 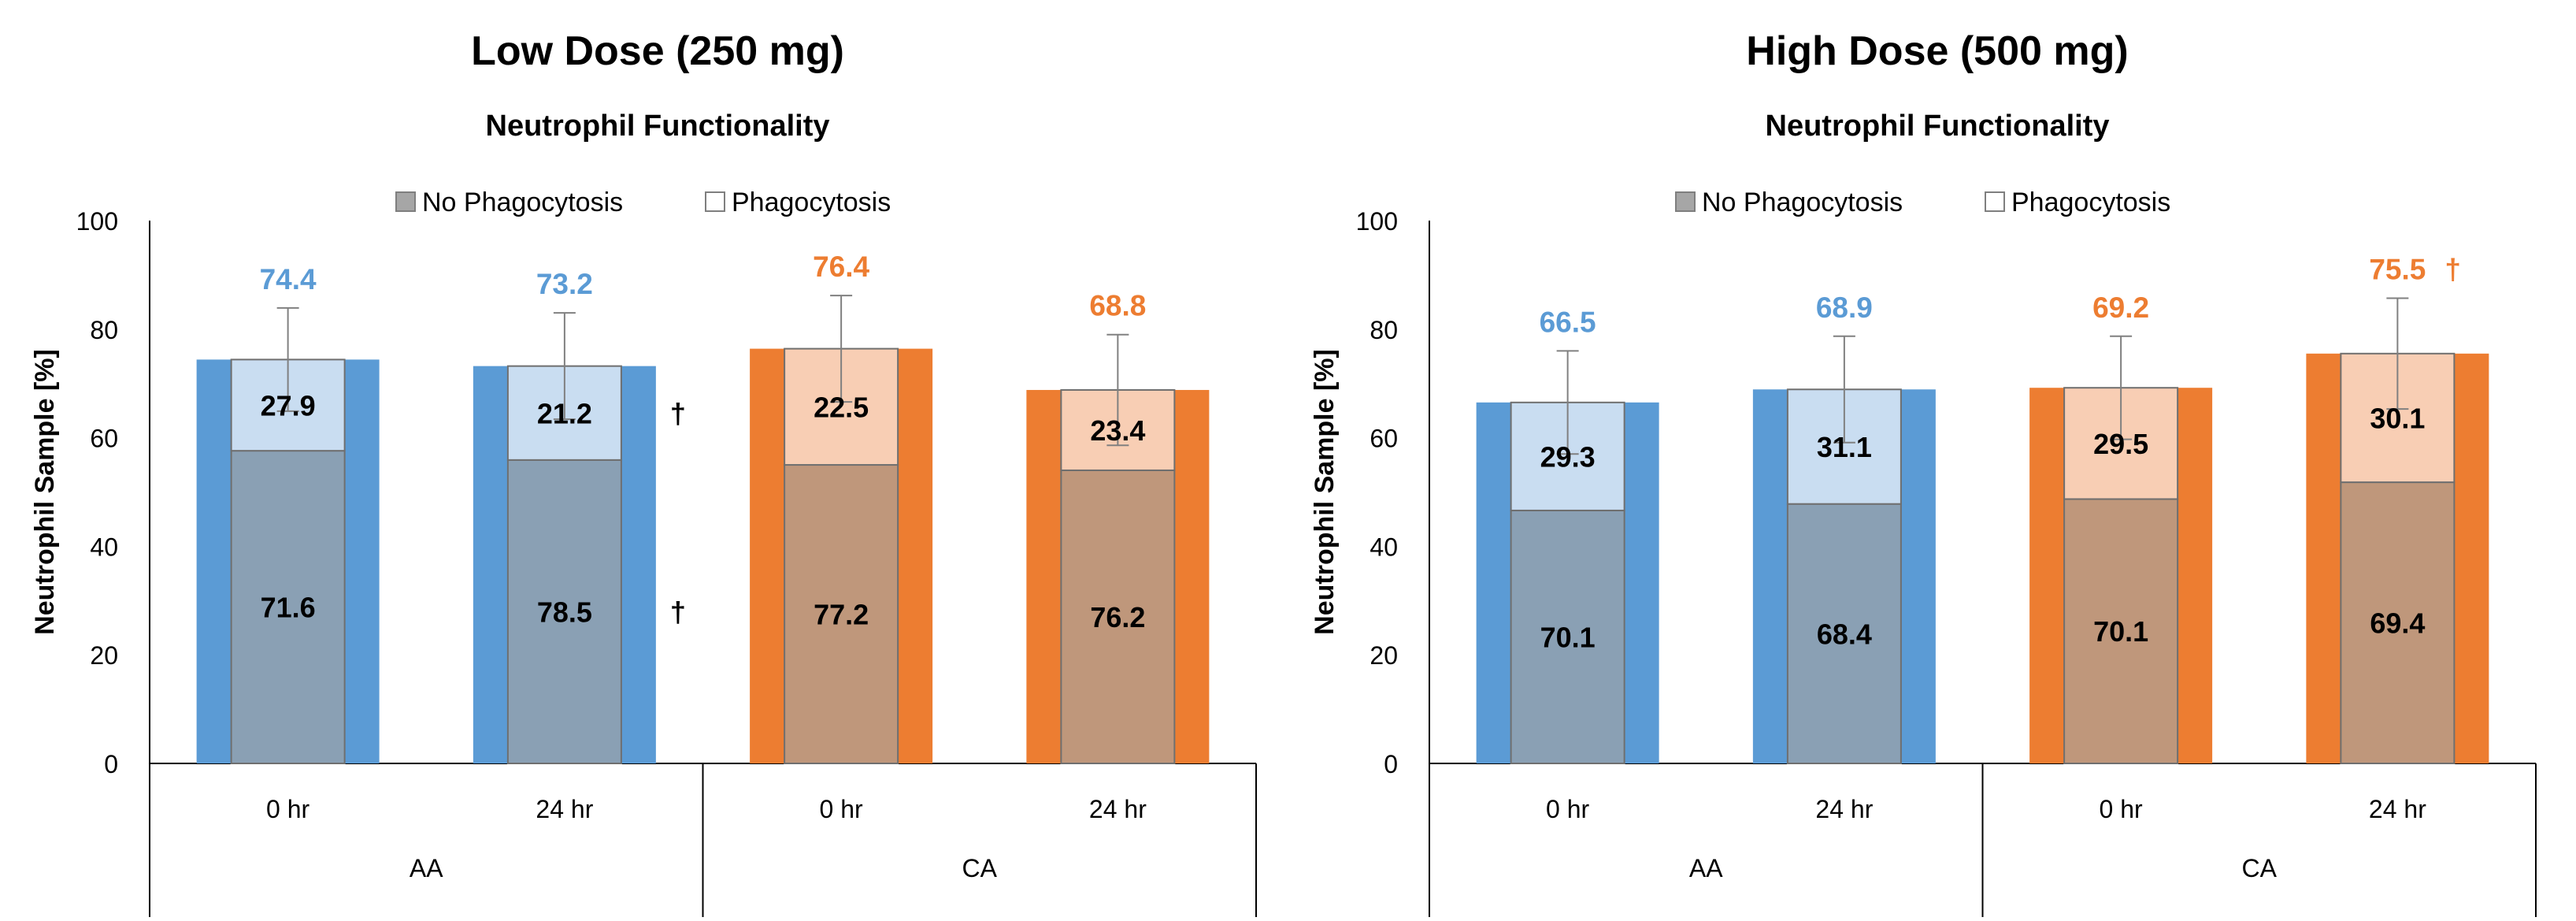 I want to click on data-label-total: 74.4, so click(x=288, y=279).